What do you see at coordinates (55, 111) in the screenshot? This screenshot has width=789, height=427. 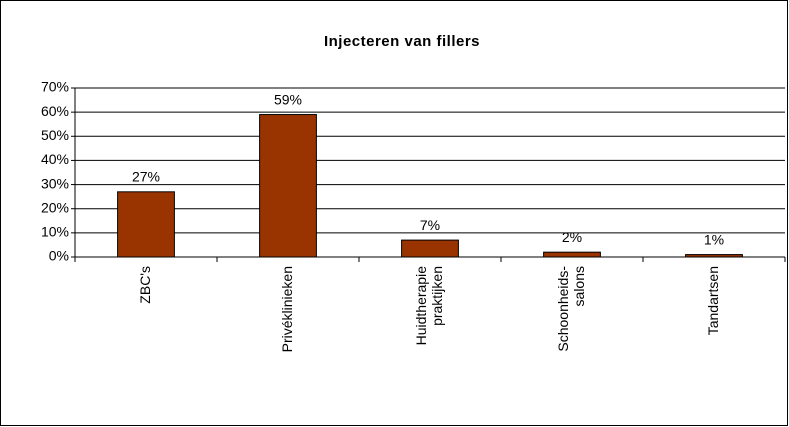 I see `y-tick-label: 60%` at bounding box center [55, 111].